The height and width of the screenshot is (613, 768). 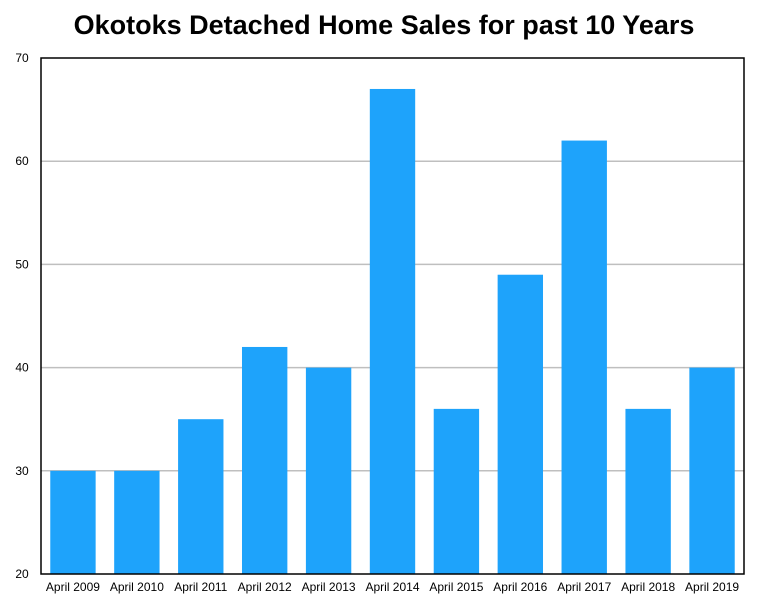 What do you see at coordinates (456, 587) in the screenshot?
I see `x-tick-label: April 2015` at bounding box center [456, 587].